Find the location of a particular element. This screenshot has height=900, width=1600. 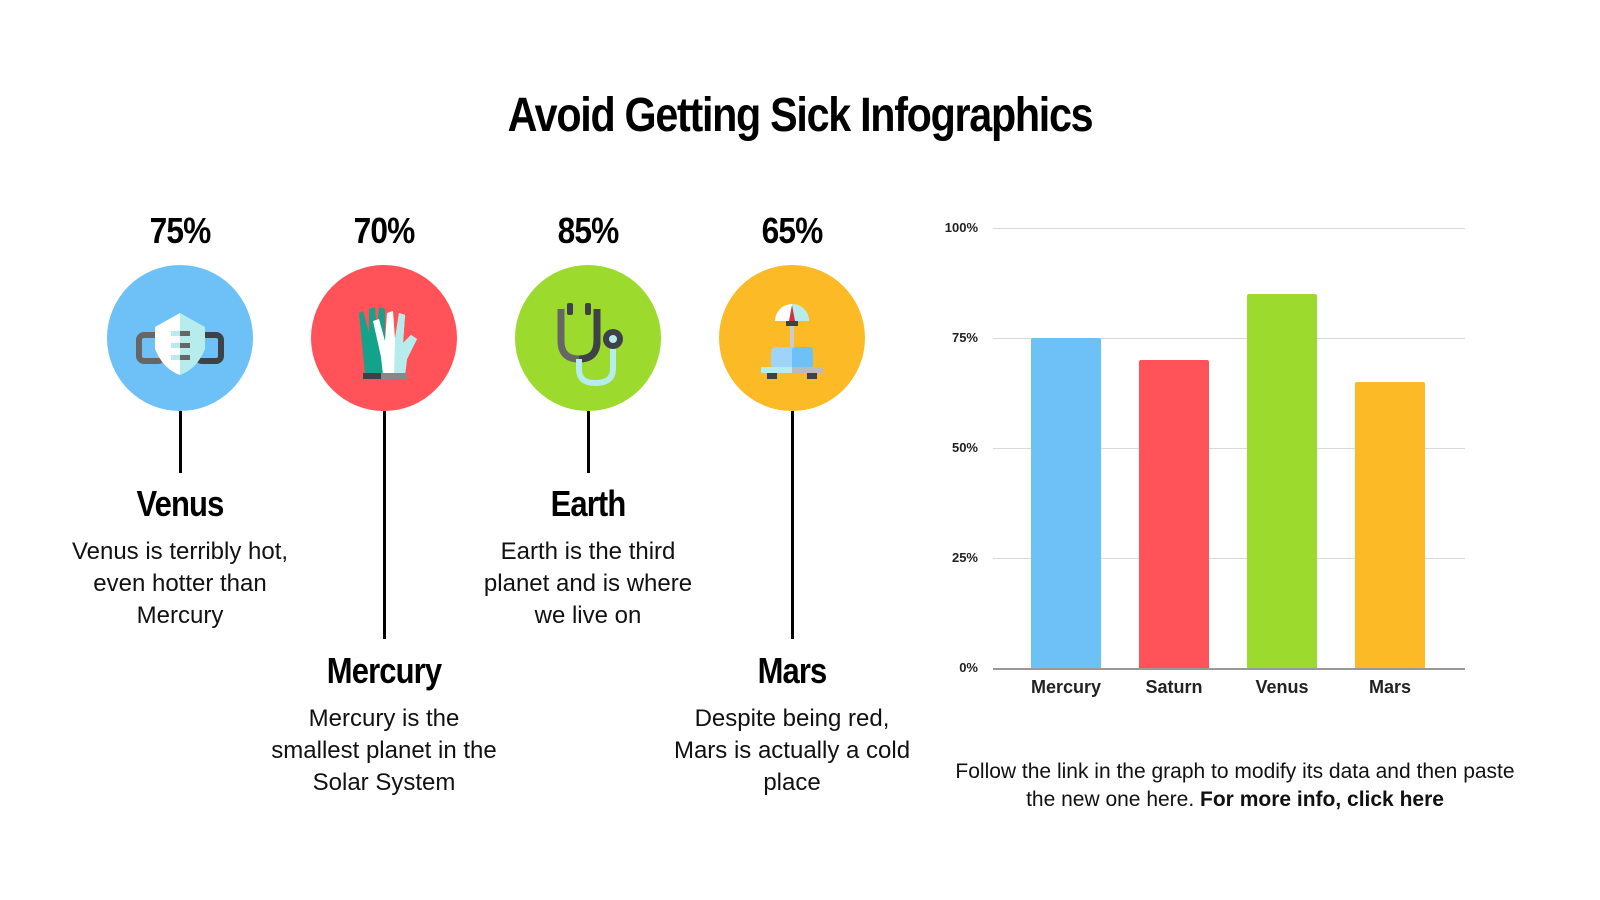

y-tick-50: 50% is located at coordinates (964, 447).